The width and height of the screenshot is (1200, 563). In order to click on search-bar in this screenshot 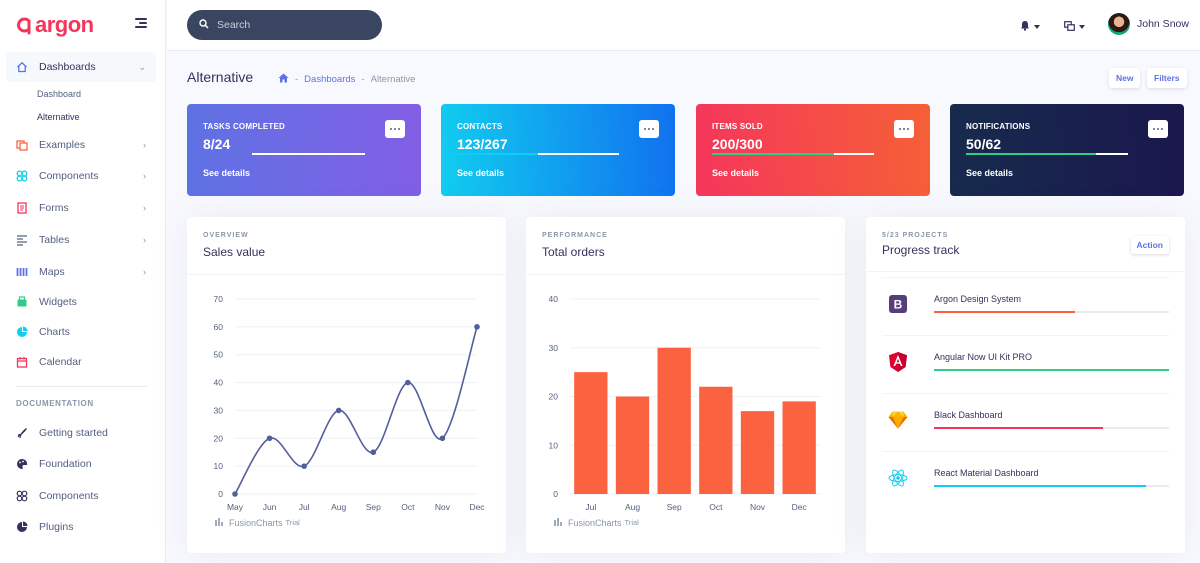, I will do `click(284, 25)`.